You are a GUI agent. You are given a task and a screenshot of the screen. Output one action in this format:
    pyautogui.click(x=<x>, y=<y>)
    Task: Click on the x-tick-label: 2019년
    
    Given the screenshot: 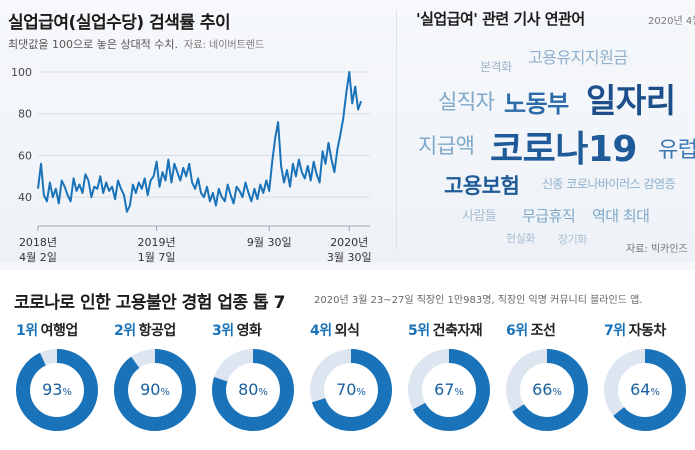 What is the action you would take?
    pyautogui.click(x=157, y=242)
    